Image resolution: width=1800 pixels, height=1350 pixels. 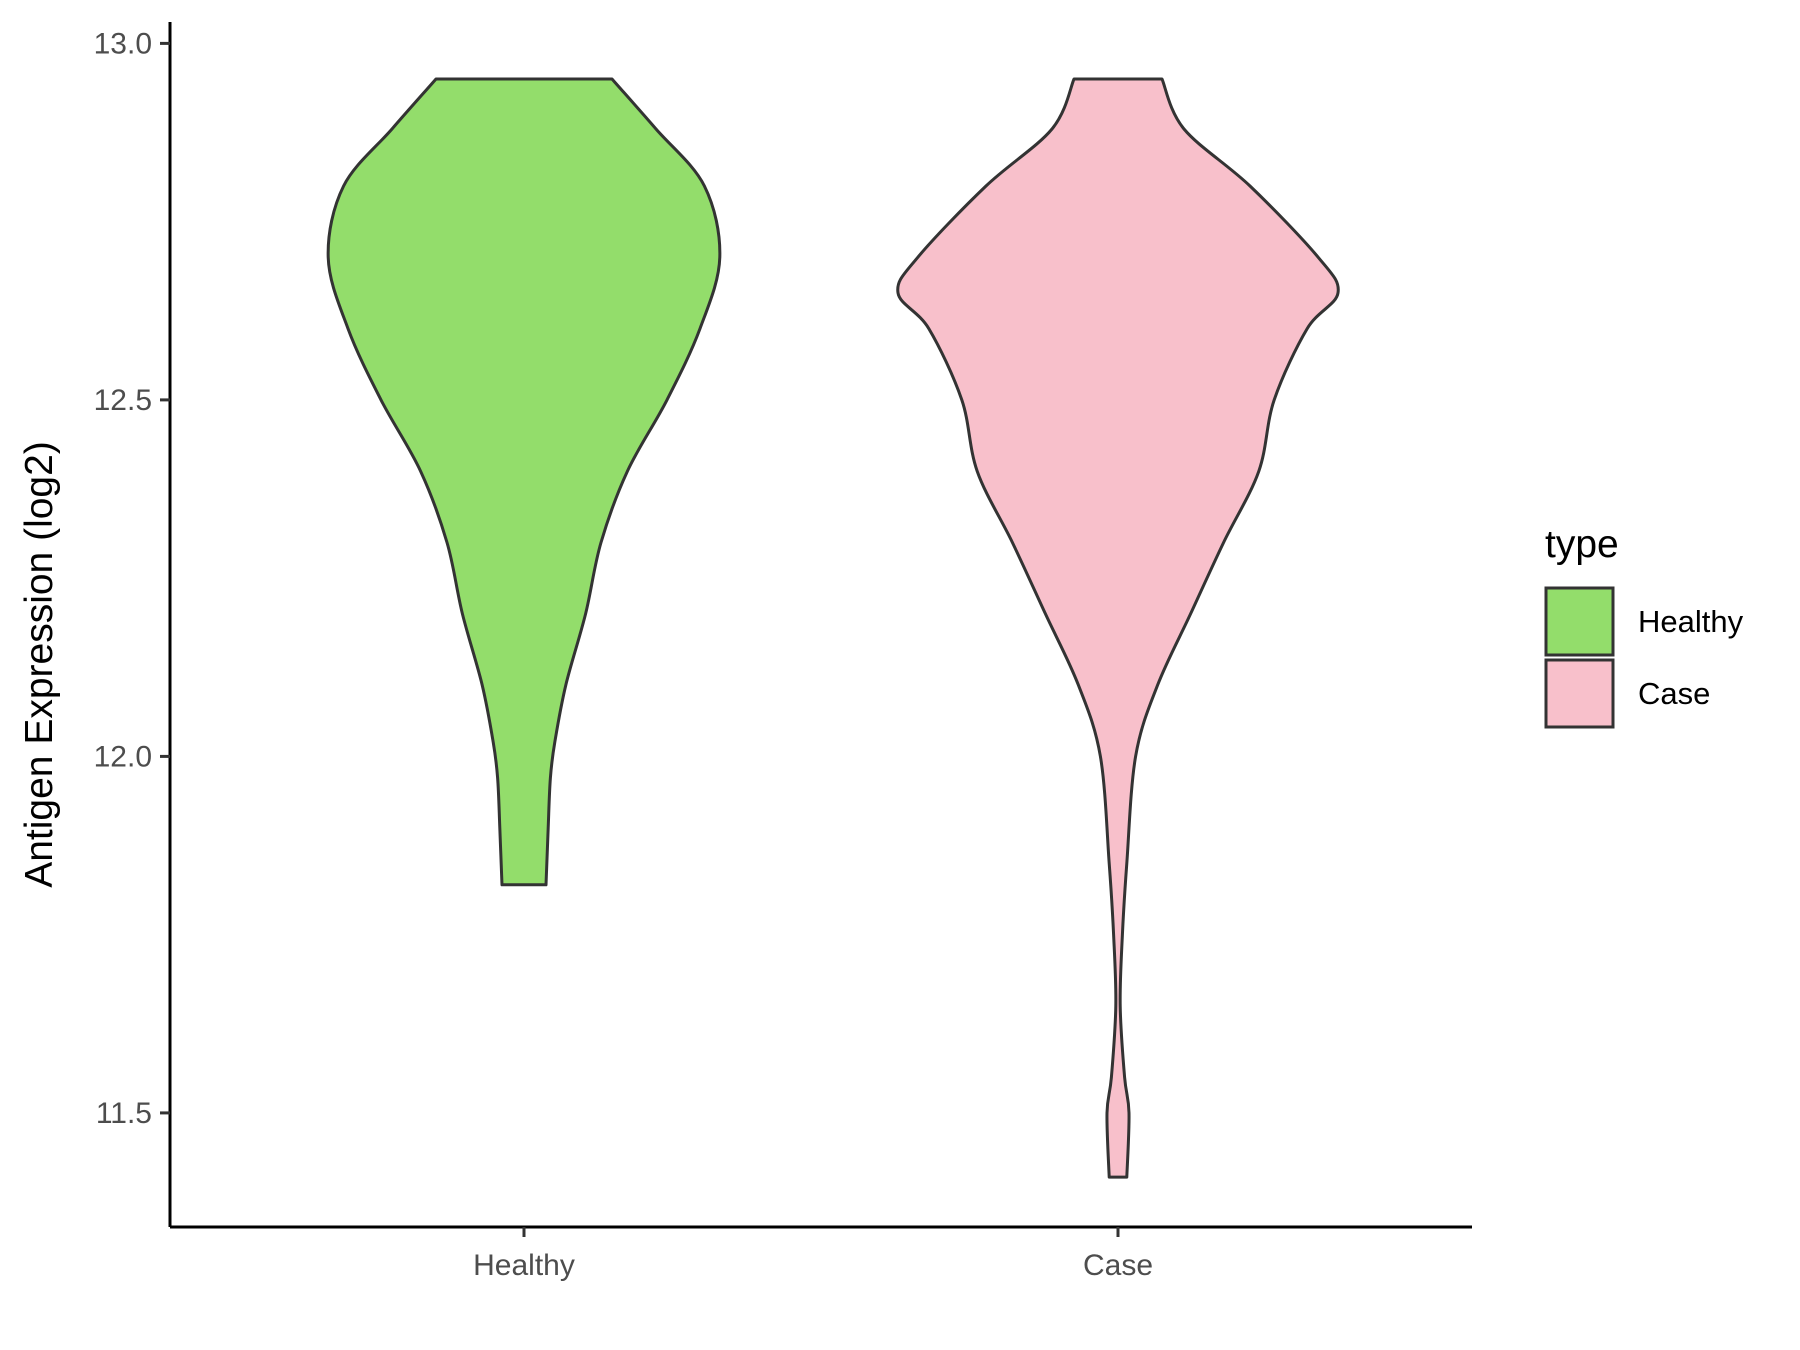 What do you see at coordinates (1582, 544) in the screenshot?
I see `legend-title: type` at bounding box center [1582, 544].